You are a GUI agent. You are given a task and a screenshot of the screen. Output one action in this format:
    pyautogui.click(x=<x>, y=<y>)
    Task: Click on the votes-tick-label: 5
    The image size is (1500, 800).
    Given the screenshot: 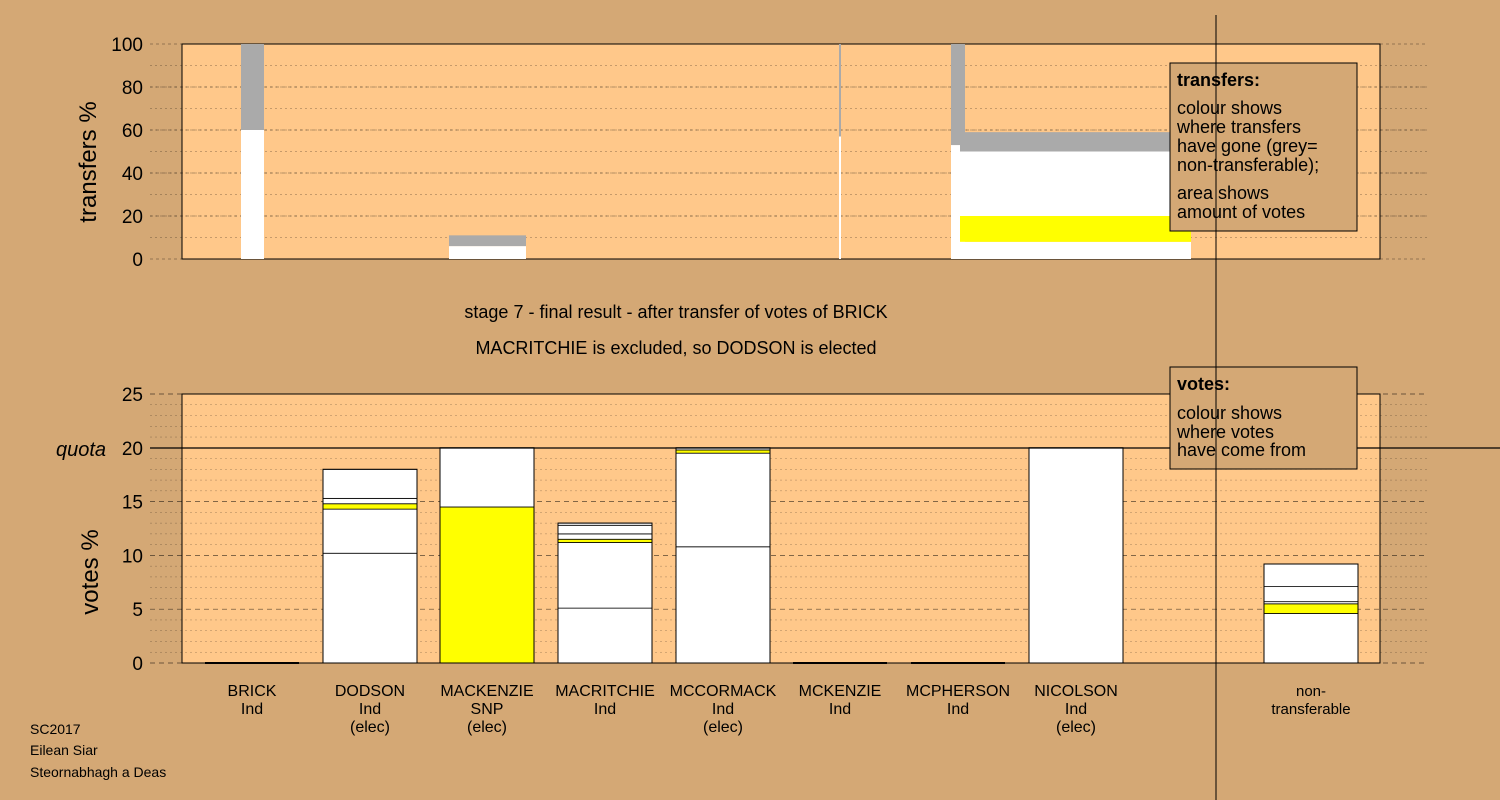 What is the action you would take?
    pyautogui.click(x=137, y=610)
    